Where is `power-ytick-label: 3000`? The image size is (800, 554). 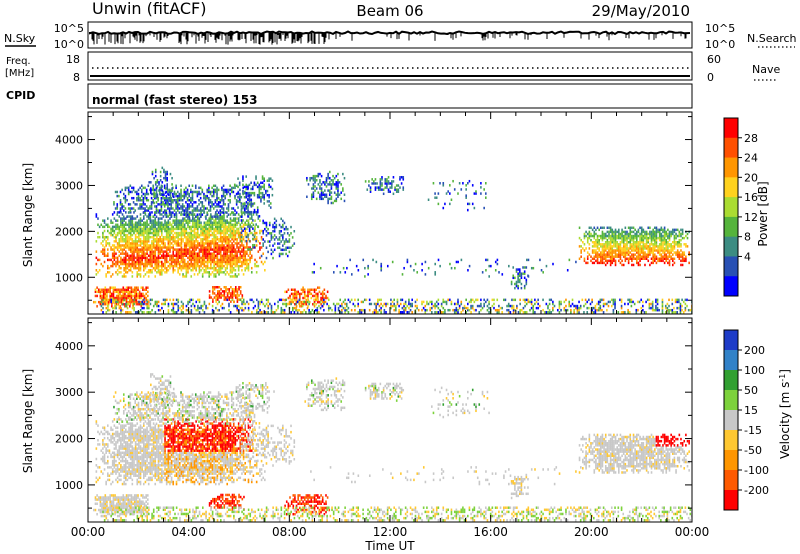 power-ytick-label: 3000 is located at coordinates (69, 185).